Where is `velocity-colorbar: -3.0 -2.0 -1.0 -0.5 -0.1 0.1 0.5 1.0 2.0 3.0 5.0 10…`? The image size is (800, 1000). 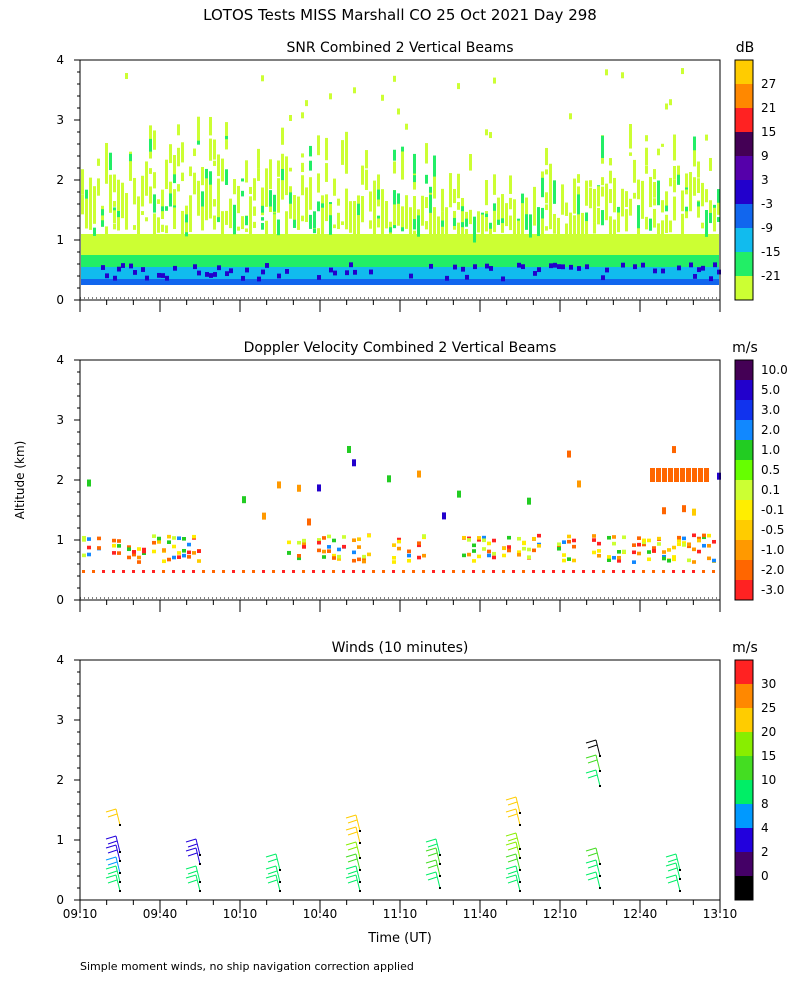 velocity-colorbar: -3.0 -2.0 -1.0 -0.5 -0.1 0.1 0.5 1.0 2.0 3.0 5.0 10… is located at coordinates (761, 480).